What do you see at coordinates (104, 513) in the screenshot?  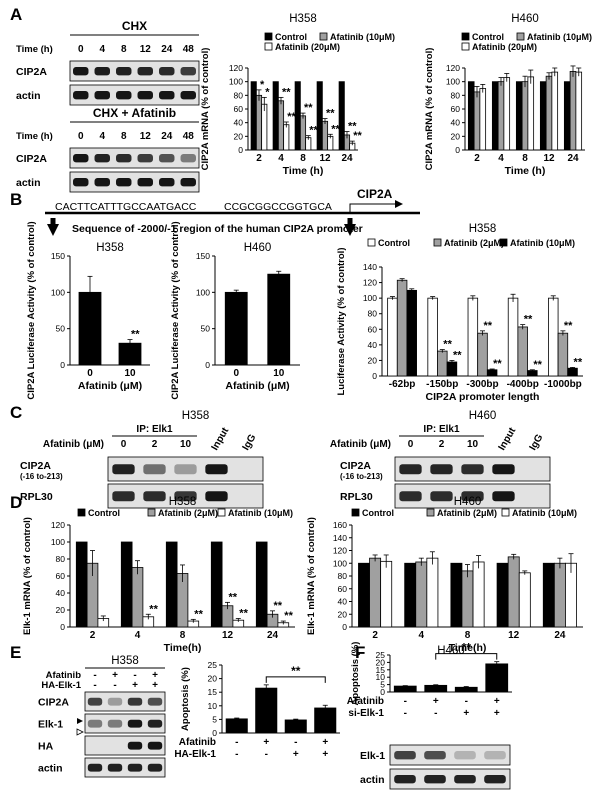 I see `legend-label: Control` at bounding box center [104, 513].